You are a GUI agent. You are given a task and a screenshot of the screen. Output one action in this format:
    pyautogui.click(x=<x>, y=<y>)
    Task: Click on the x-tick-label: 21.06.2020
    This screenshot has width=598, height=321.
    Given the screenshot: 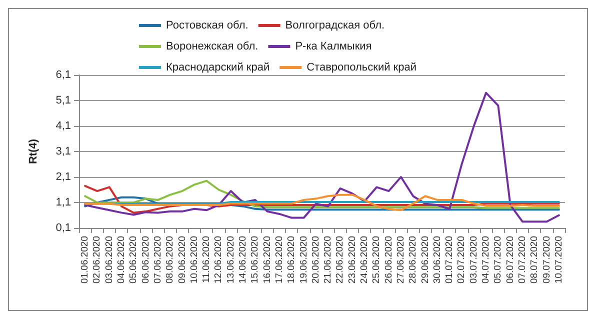 What is the action you would take?
    pyautogui.click(x=328, y=260)
    